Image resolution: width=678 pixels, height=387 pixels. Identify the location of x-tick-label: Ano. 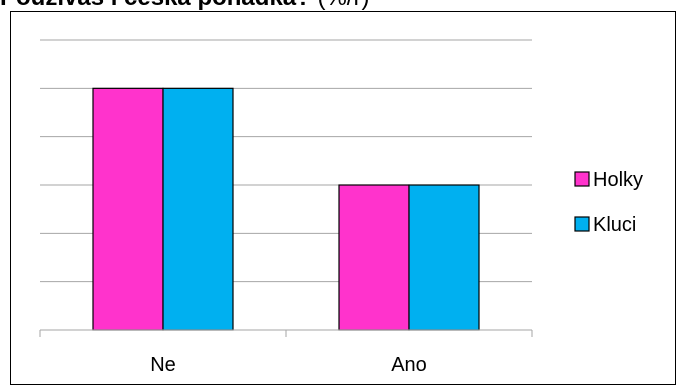
(409, 365).